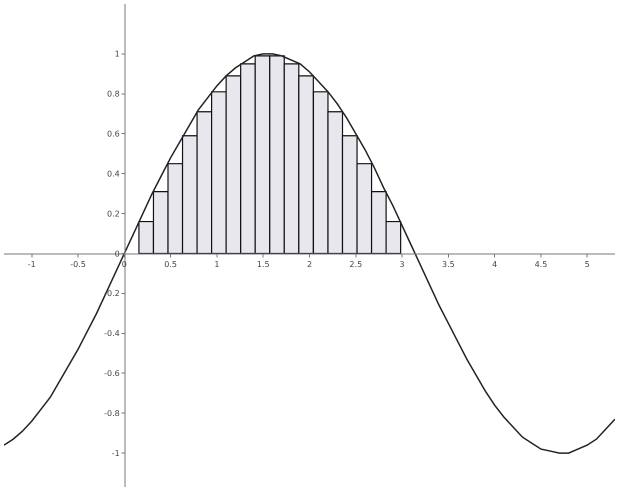  Describe the element at coordinates (263, 265) in the screenshot. I see `x-tick-label: 1.5` at that location.